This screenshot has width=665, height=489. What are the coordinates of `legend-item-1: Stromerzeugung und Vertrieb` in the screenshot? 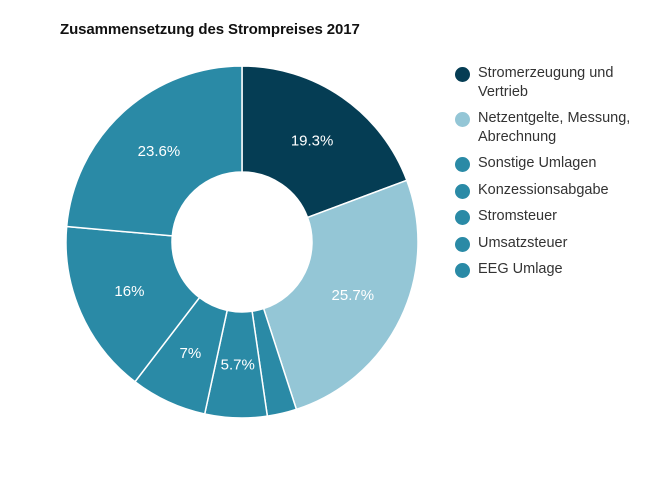 It's located at (557, 82).